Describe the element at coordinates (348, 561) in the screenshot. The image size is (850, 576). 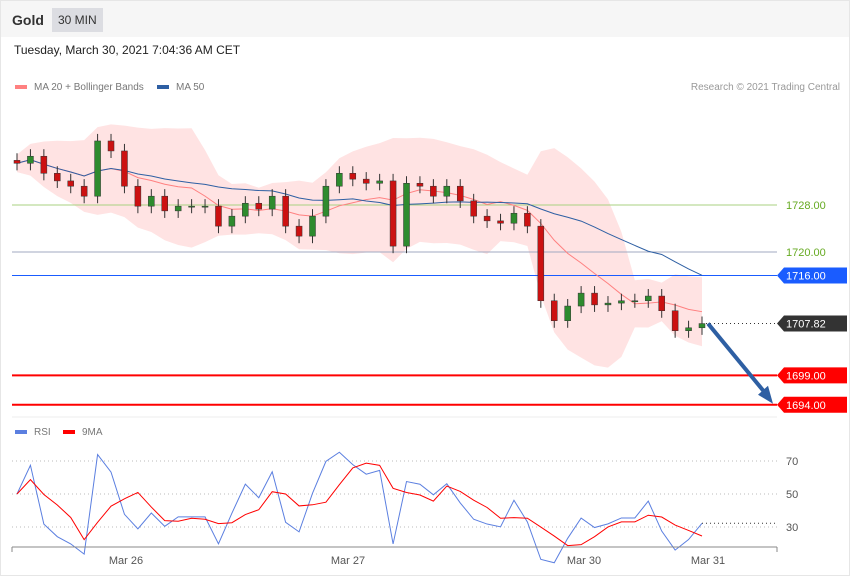
I see `x-tick-Mar-27: Mar 27` at that location.